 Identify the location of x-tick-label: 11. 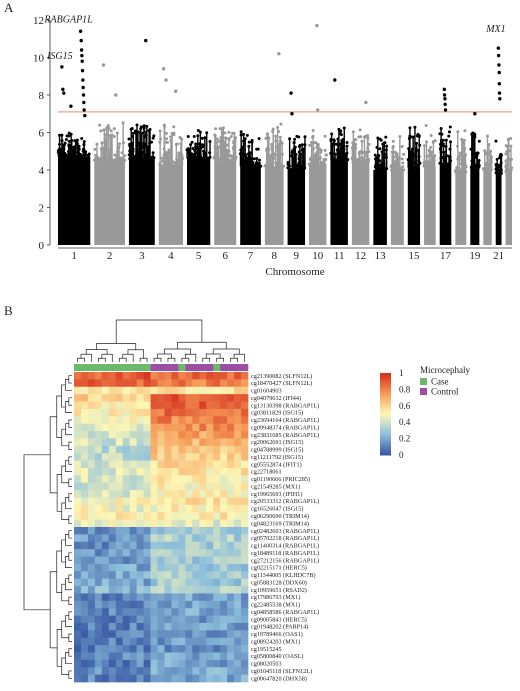
(339, 256).